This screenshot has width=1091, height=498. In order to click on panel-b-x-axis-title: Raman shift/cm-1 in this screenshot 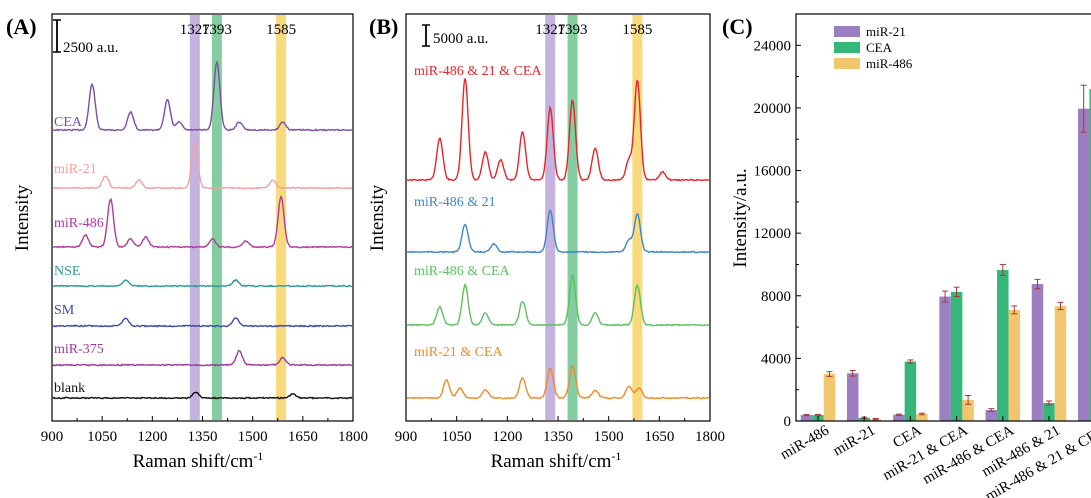, I will do `click(556, 460)`.